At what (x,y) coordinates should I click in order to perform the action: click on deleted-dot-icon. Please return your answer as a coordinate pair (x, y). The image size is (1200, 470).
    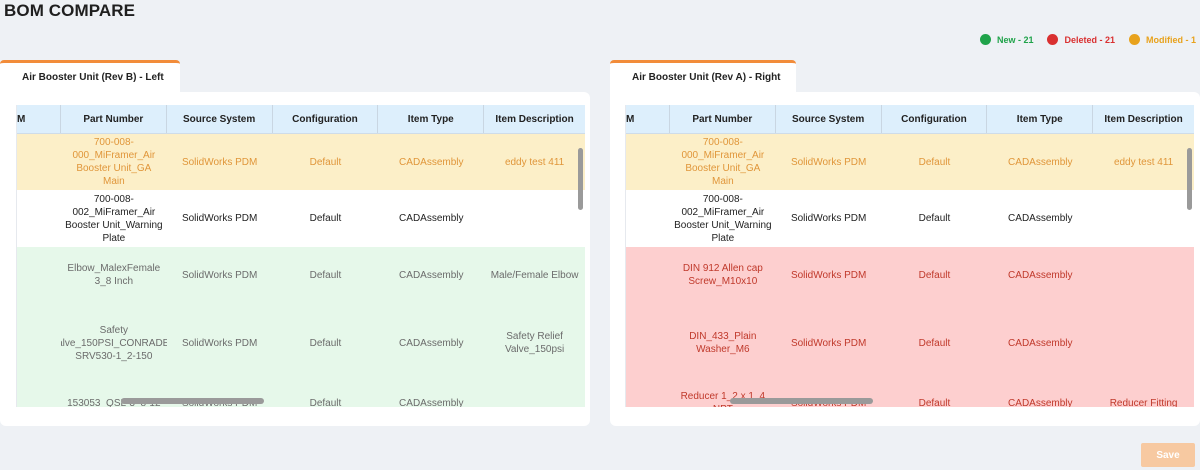
    Looking at the image, I should click on (1053, 39).